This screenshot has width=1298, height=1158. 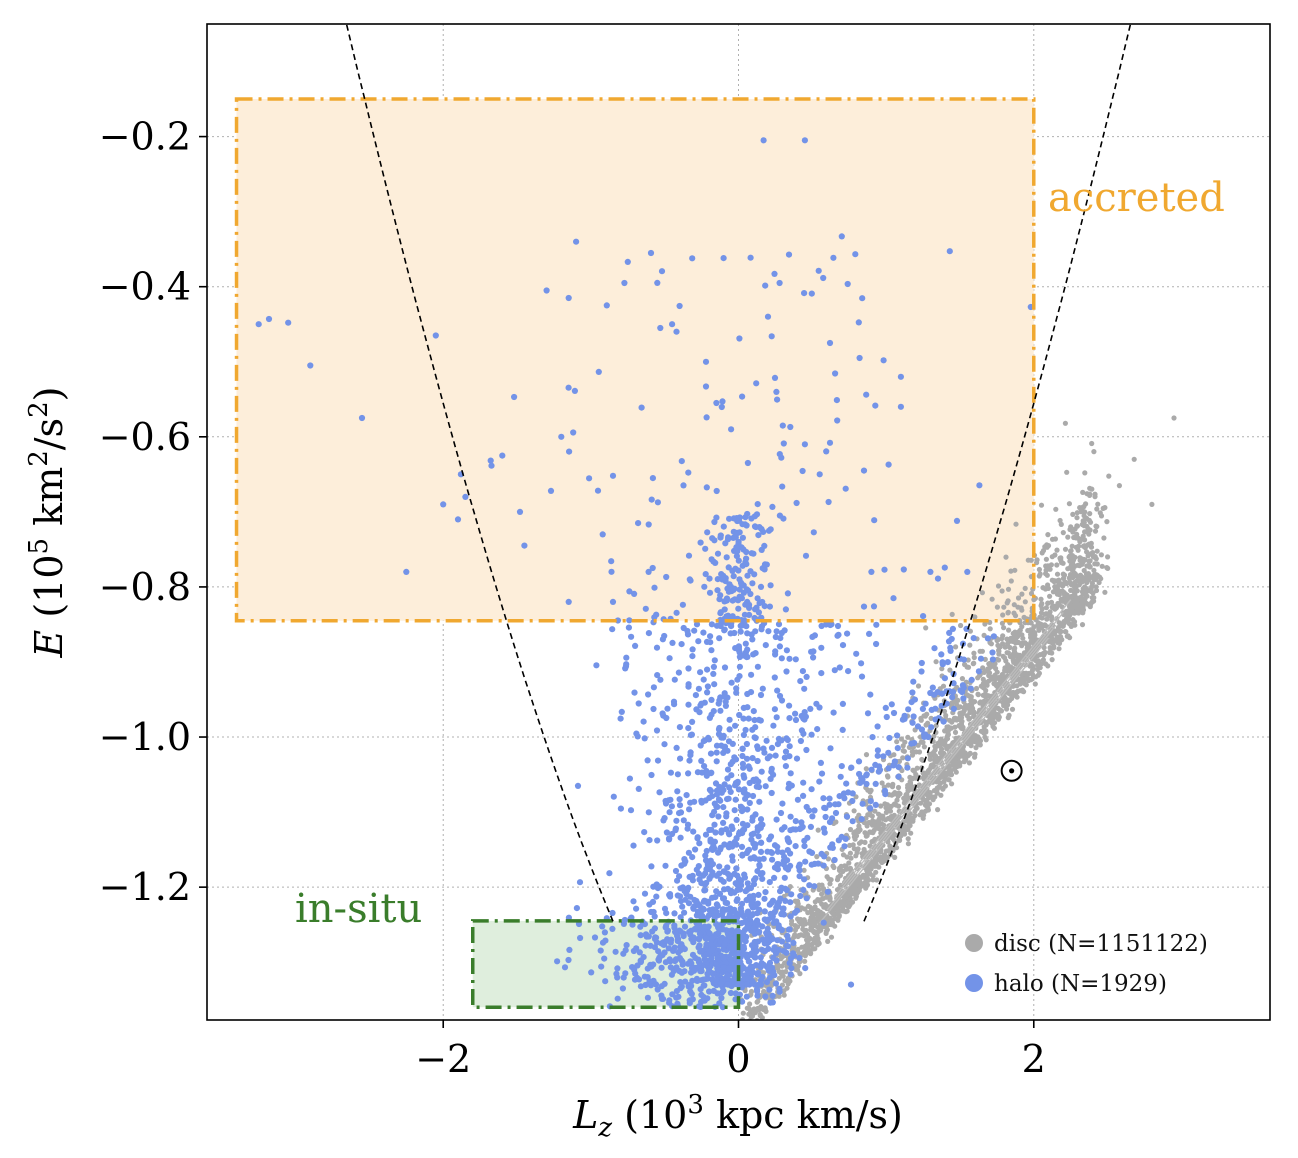 What do you see at coordinates (695, 1105) in the screenshot?
I see `x-axis-sup: 3` at bounding box center [695, 1105].